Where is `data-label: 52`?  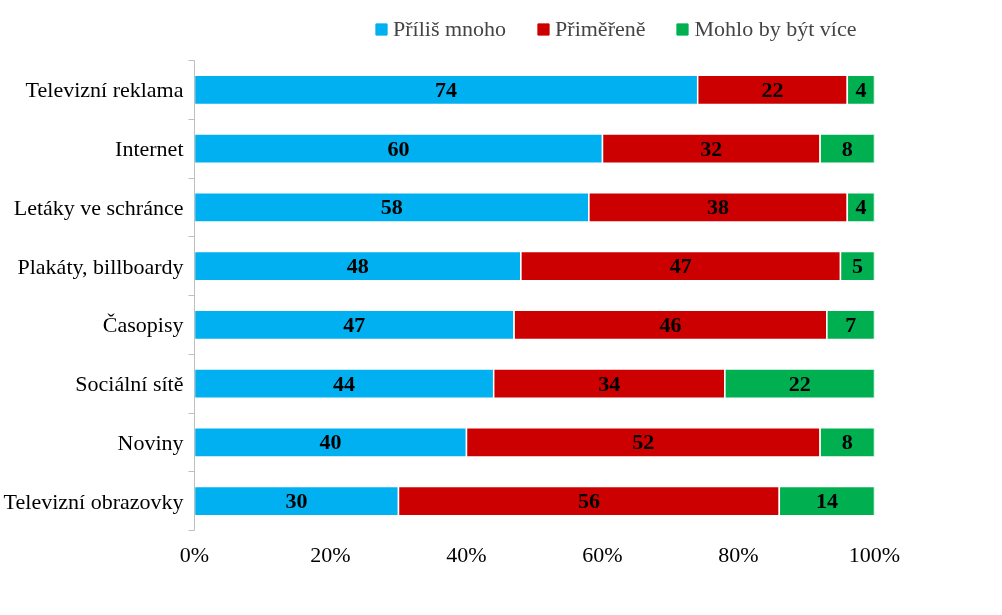 data-label: 52 is located at coordinates (643, 442).